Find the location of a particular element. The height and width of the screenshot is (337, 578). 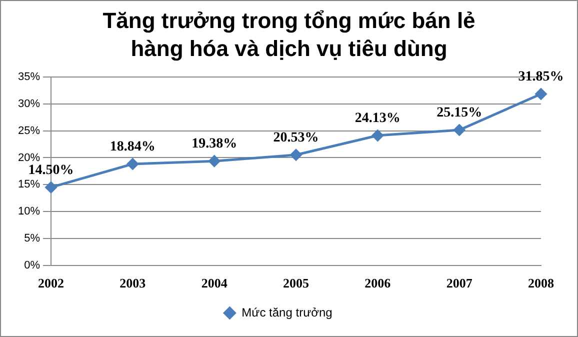

y-tick-label: 10% is located at coordinates (29, 212).